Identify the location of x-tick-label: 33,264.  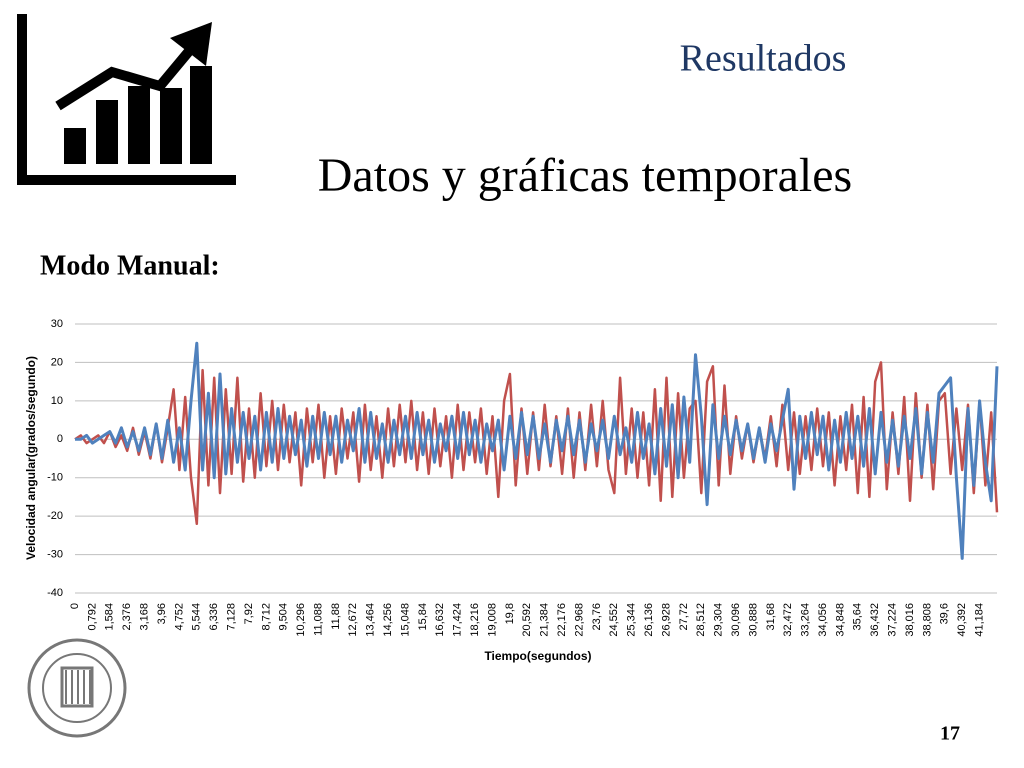
(806, 620).